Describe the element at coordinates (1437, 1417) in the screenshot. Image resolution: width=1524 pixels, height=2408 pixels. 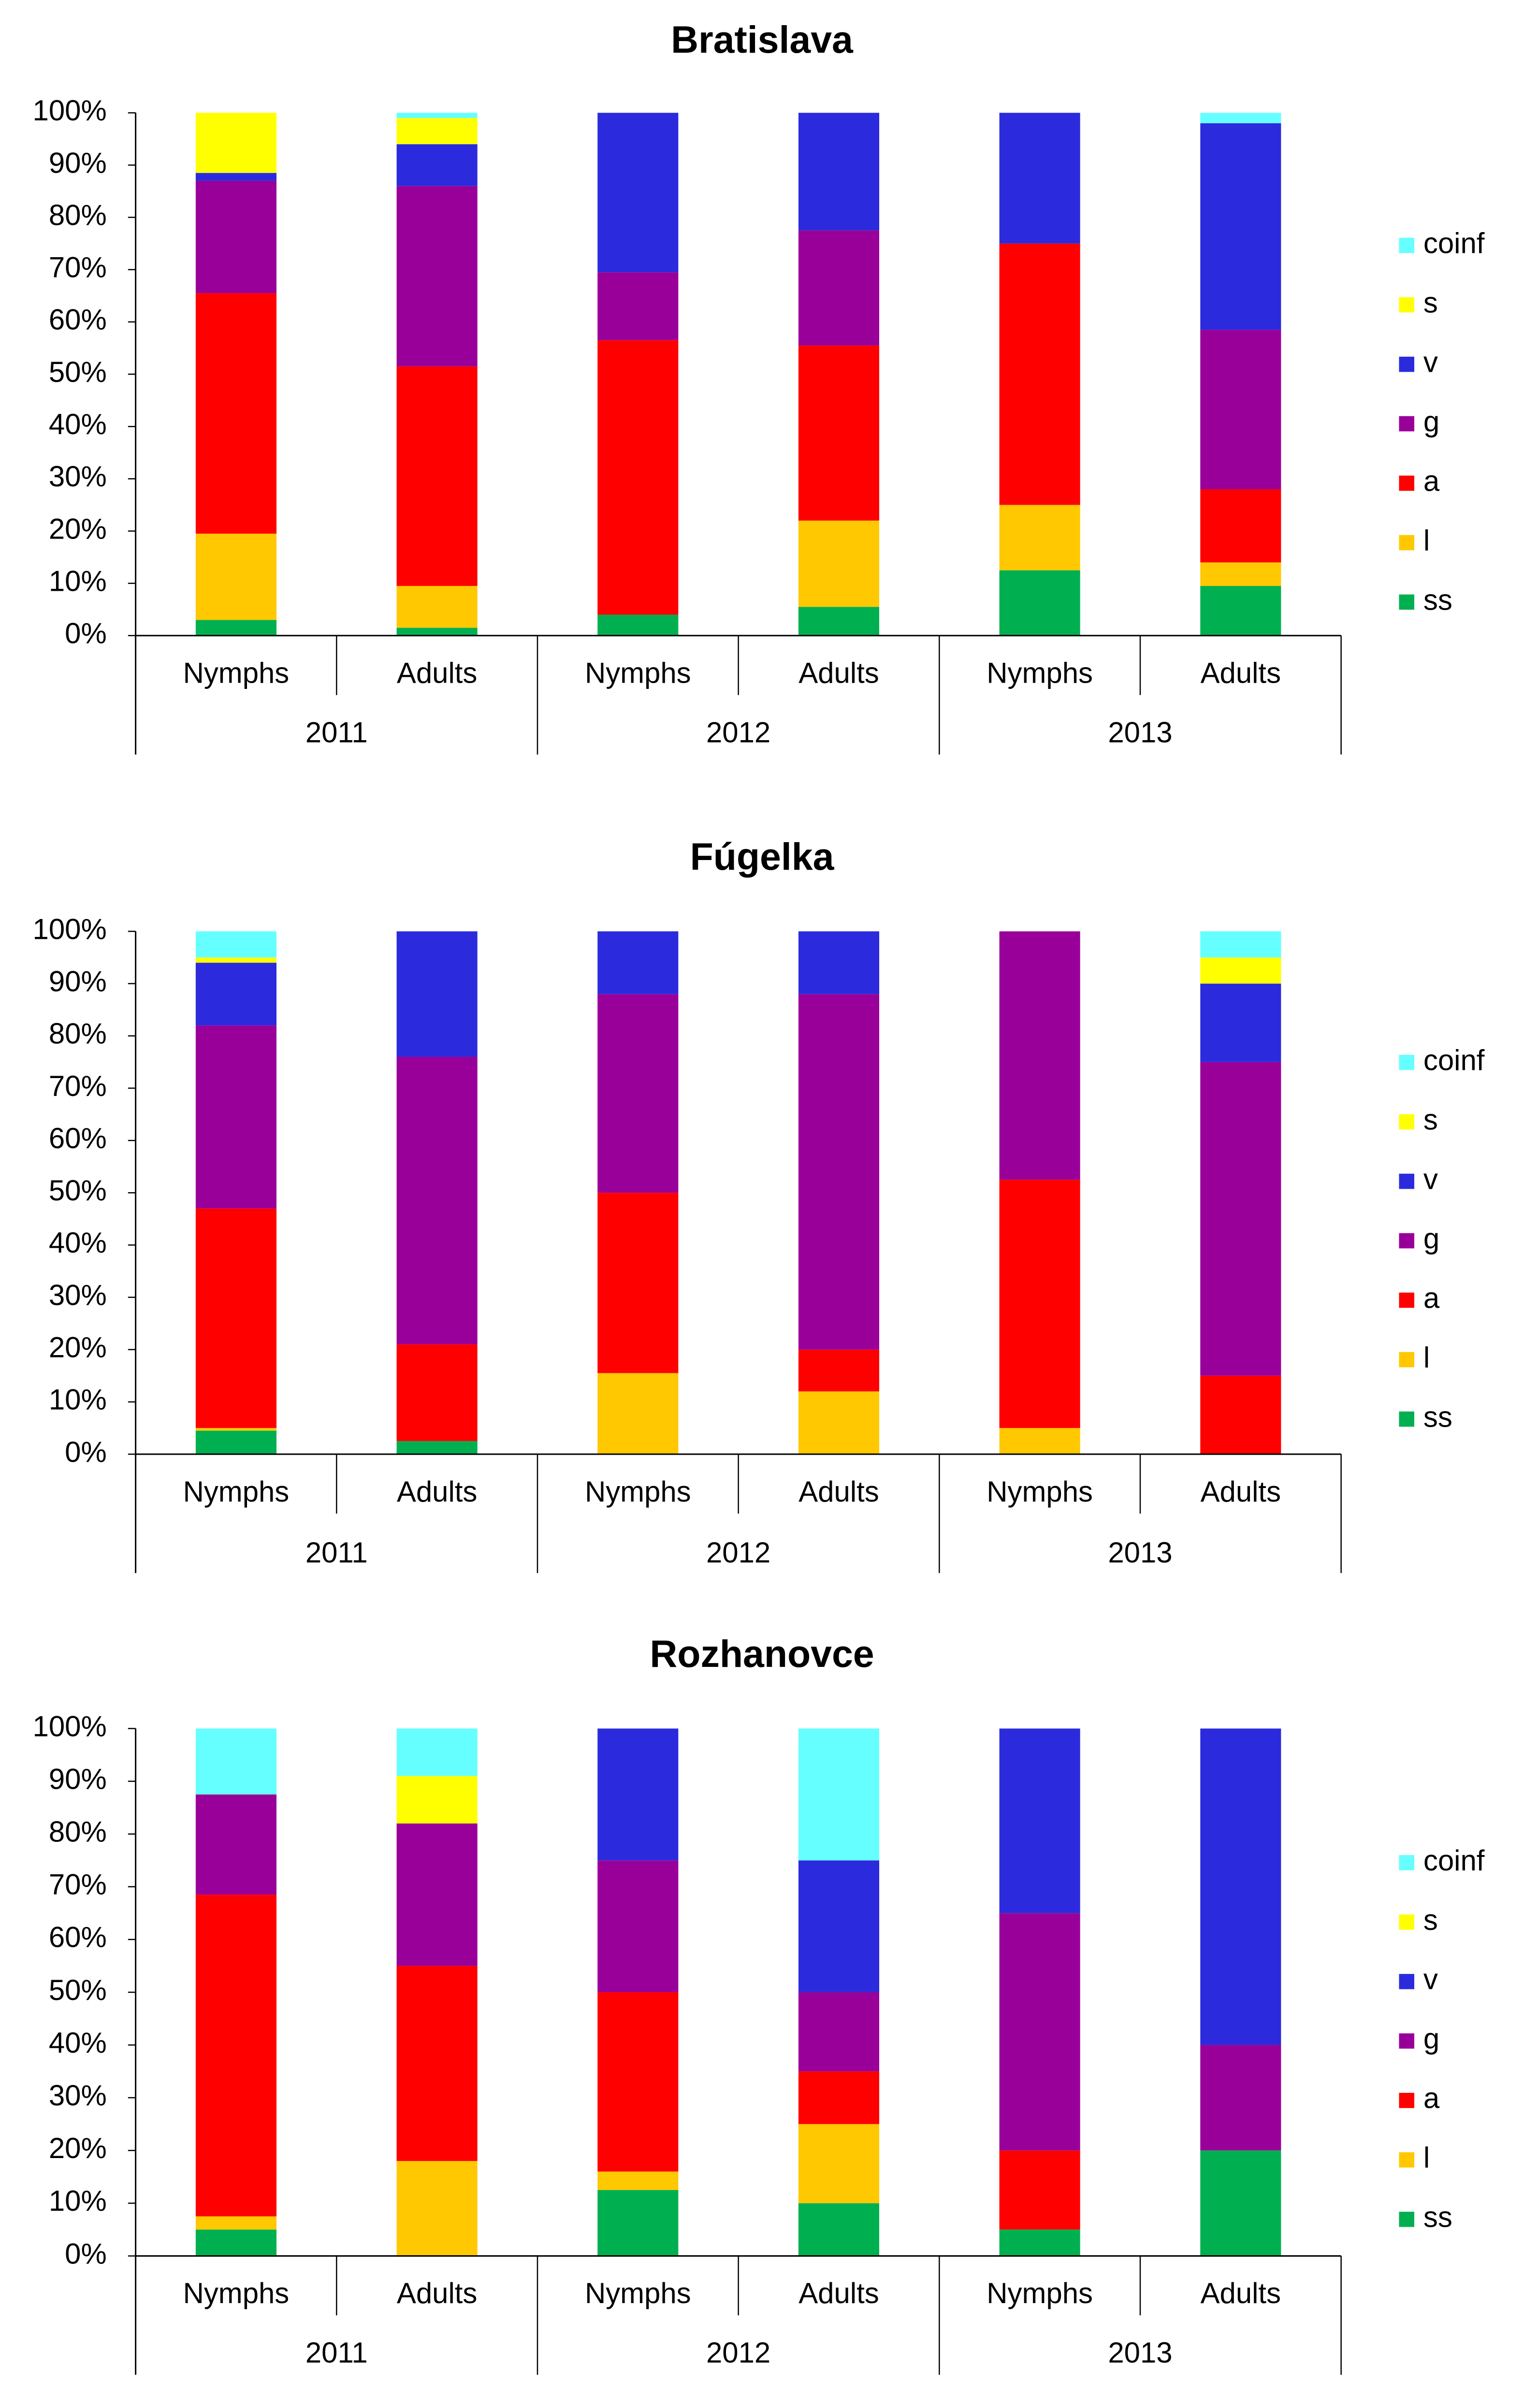
I see `legend-label-ss: ss` at that location.